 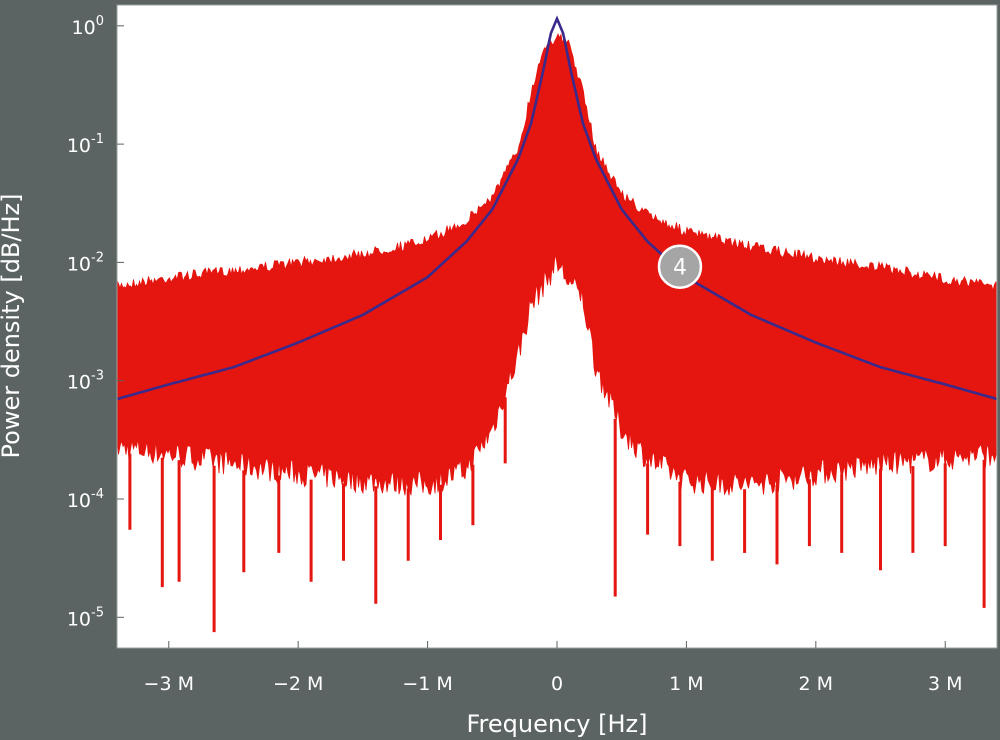 I want to click on y-tick-label-2: 10⁻², so click(x=85, y=262).